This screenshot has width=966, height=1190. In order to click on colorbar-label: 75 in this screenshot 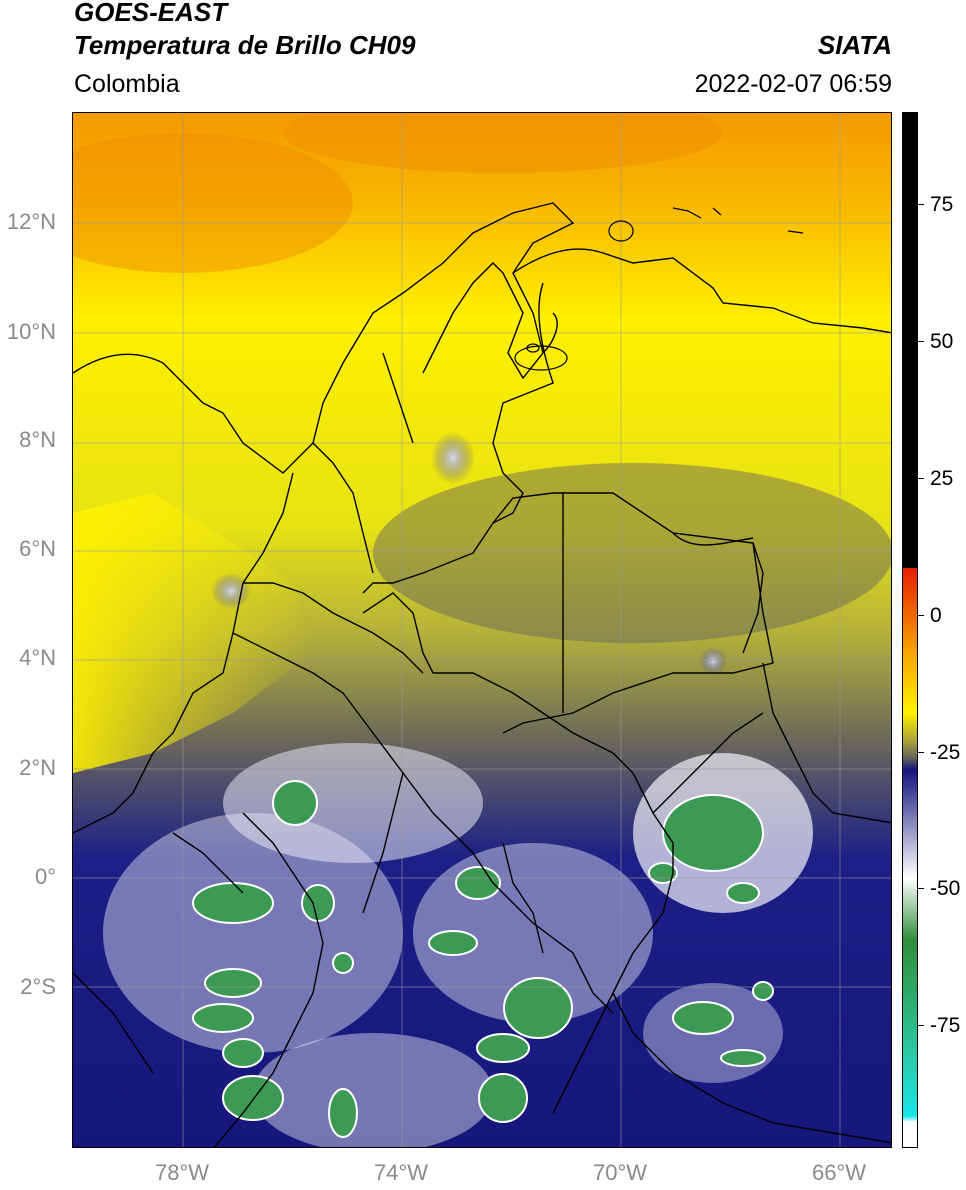, I will do `click(942, 204)`.